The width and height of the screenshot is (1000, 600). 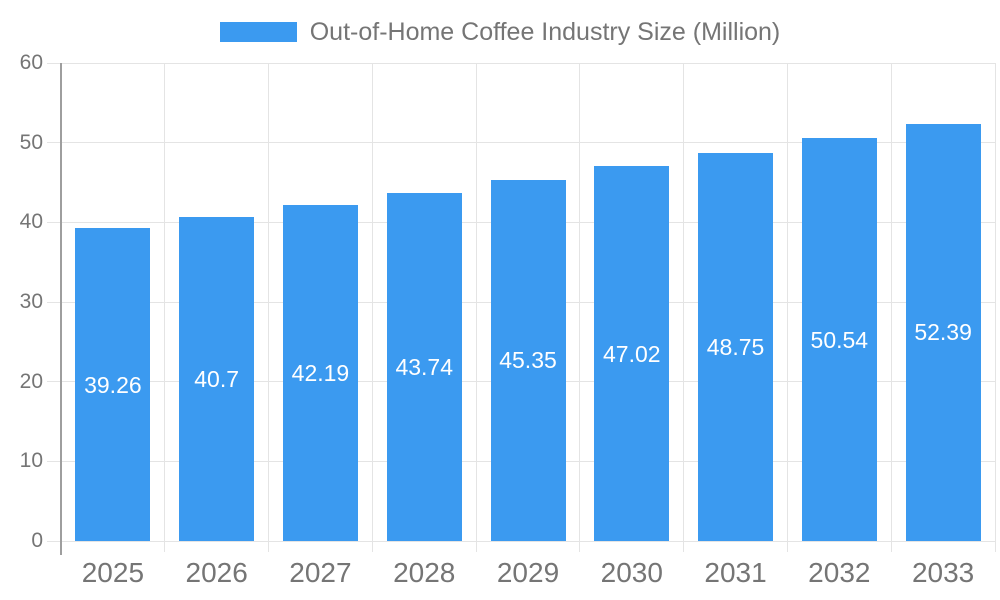 I want to click on bar-value-label: 39.26, so click(x=113, y=384).